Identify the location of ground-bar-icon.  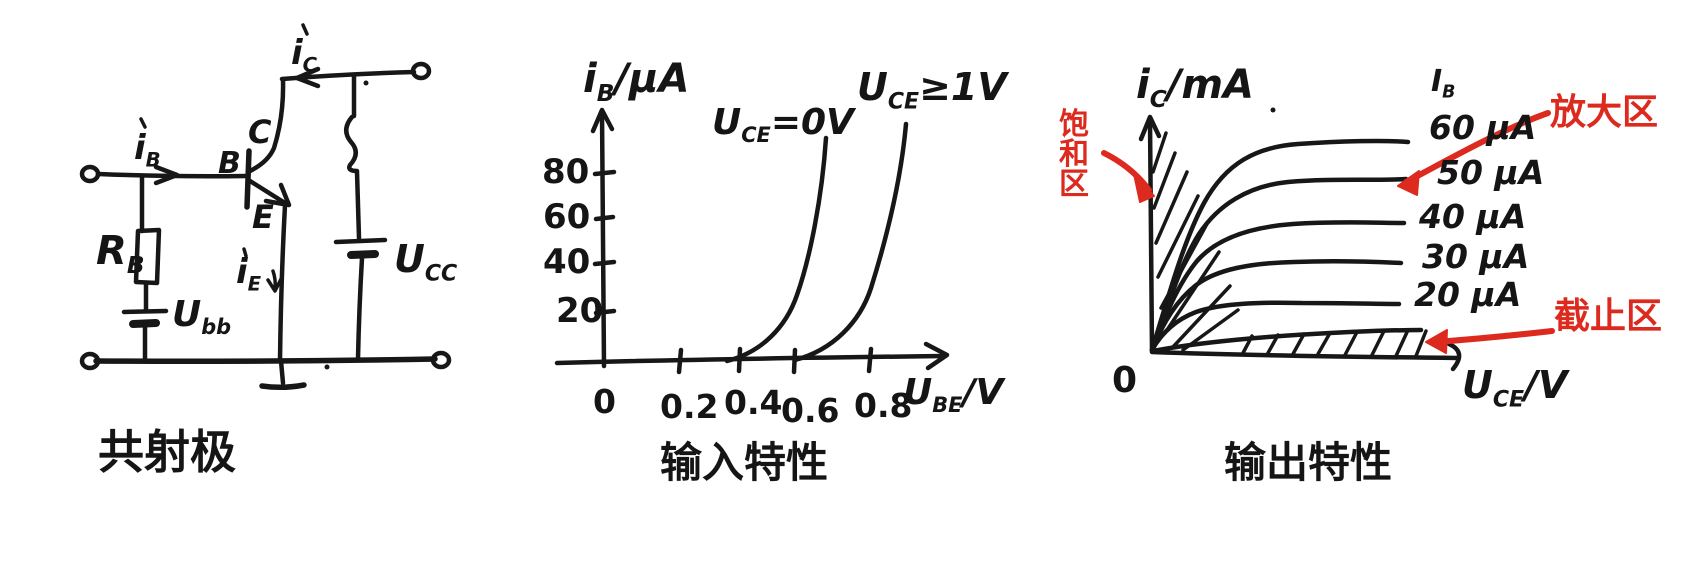
(283, 386).